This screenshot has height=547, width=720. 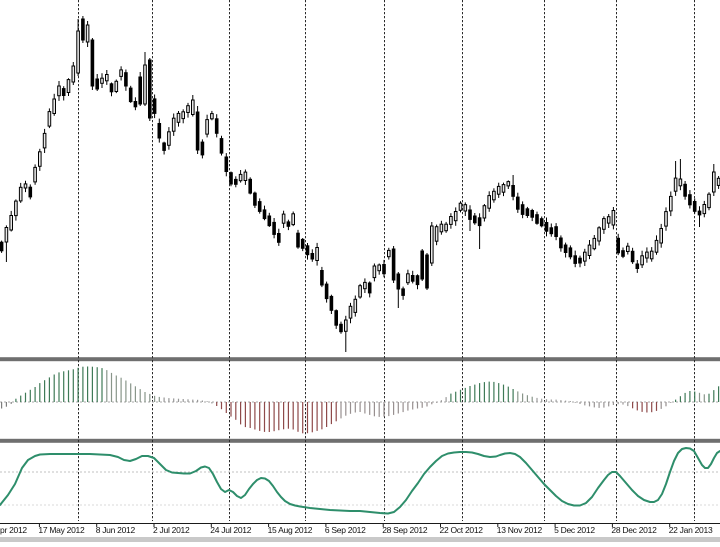 I want to click on svg-text: 28 Dec 2012, so click(x=634, y=530).